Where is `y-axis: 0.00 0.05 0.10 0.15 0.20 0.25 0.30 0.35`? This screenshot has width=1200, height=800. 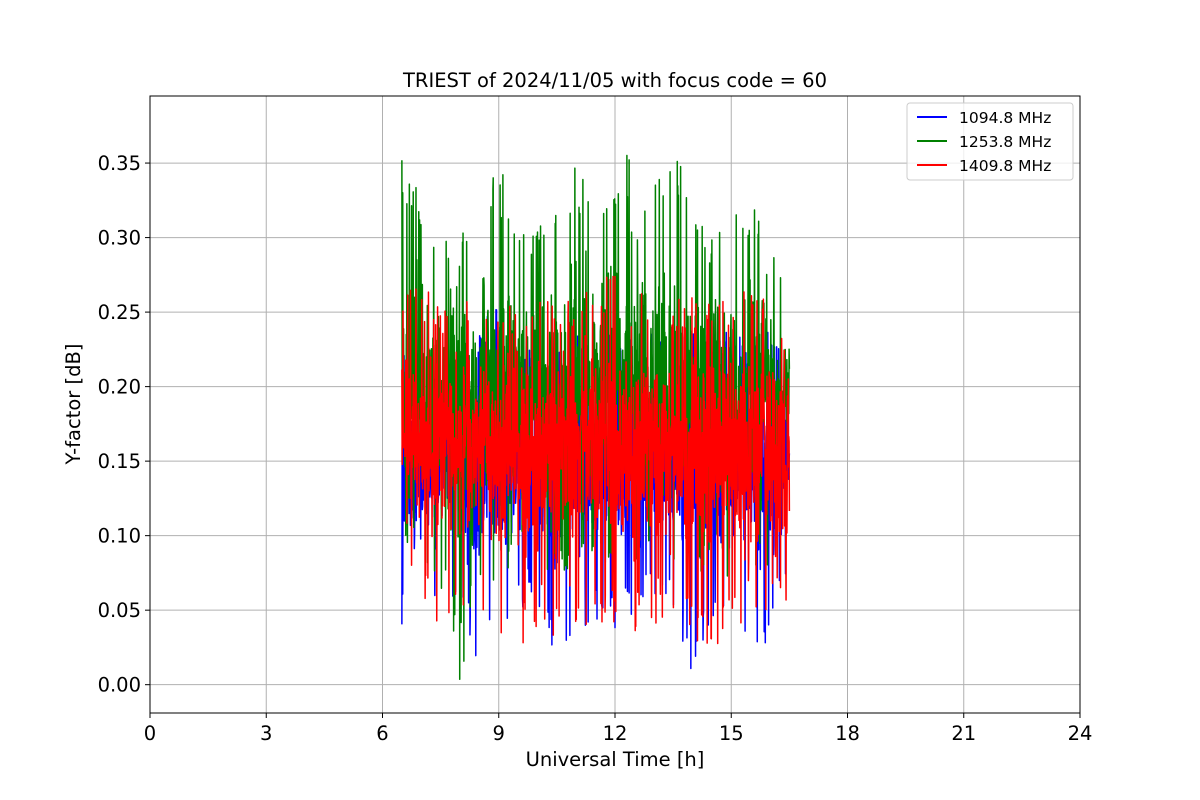
y-axis: 0.00 0.05 0.10 0.15 0.20 0.25 0.30 0.35 is located at coordinates (124, 424).